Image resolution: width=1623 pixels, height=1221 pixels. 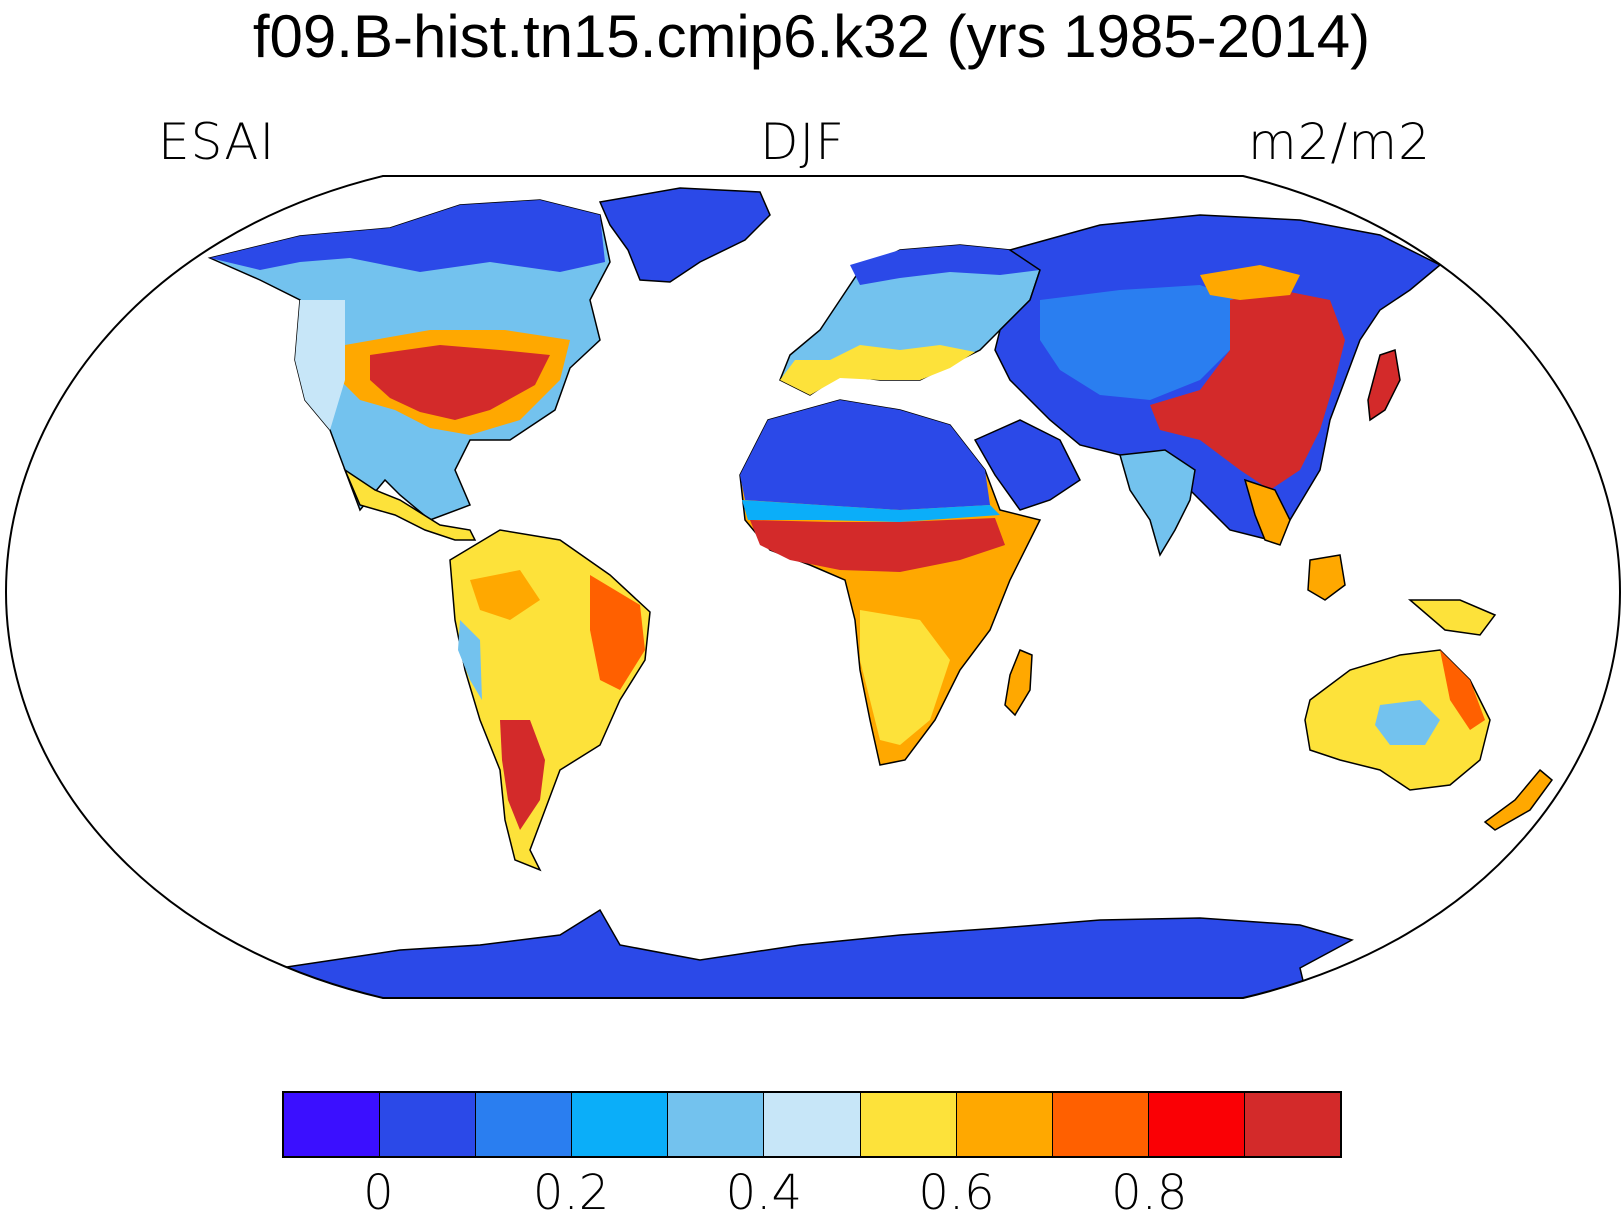 What do you see at coordinates (460, 382) in the screenshot?
I see `north-america-east-core-hot` at bounding box center [460, 382].